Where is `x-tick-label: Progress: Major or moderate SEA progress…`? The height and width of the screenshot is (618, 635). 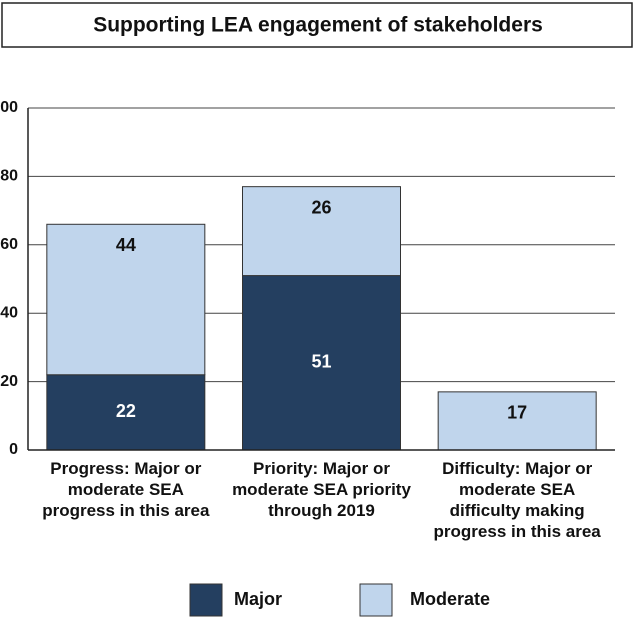 x-tick-label: Progress: Major or moderate SEA progress… is located at coordinates (126, 489).